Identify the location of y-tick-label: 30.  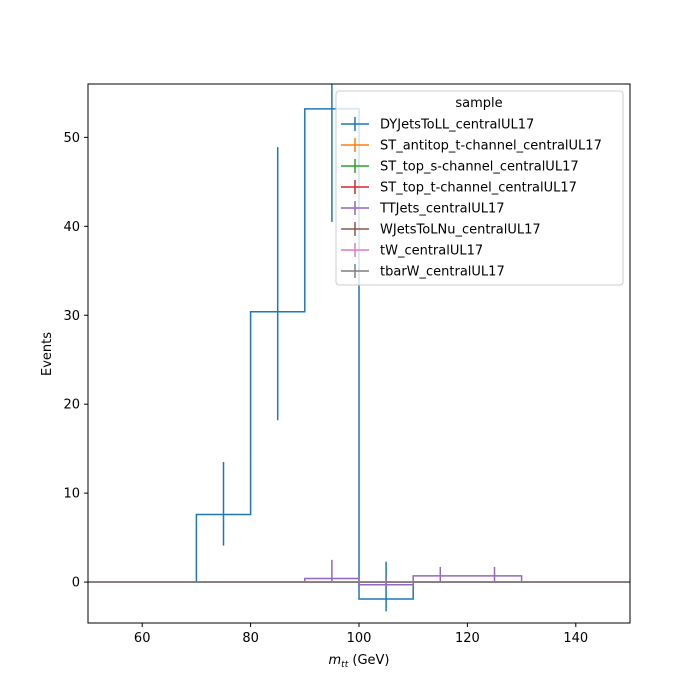
(71, 316).